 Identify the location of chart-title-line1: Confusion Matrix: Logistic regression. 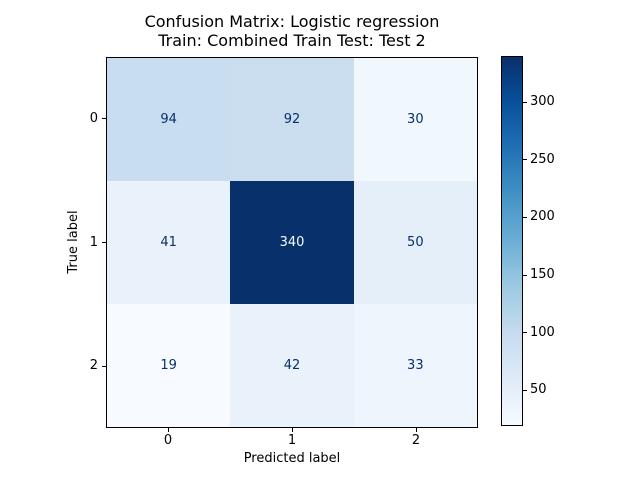
(292, 21).